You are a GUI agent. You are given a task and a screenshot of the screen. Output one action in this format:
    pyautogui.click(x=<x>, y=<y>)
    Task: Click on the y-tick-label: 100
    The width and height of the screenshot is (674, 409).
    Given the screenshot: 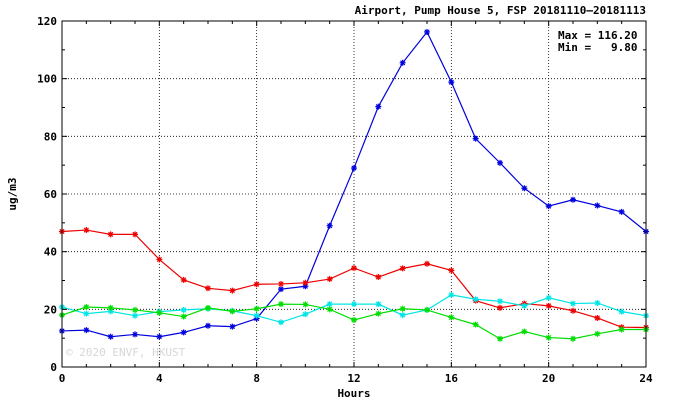 What is the action you would take?
    pyautogui.click(x=47, y=79)
    